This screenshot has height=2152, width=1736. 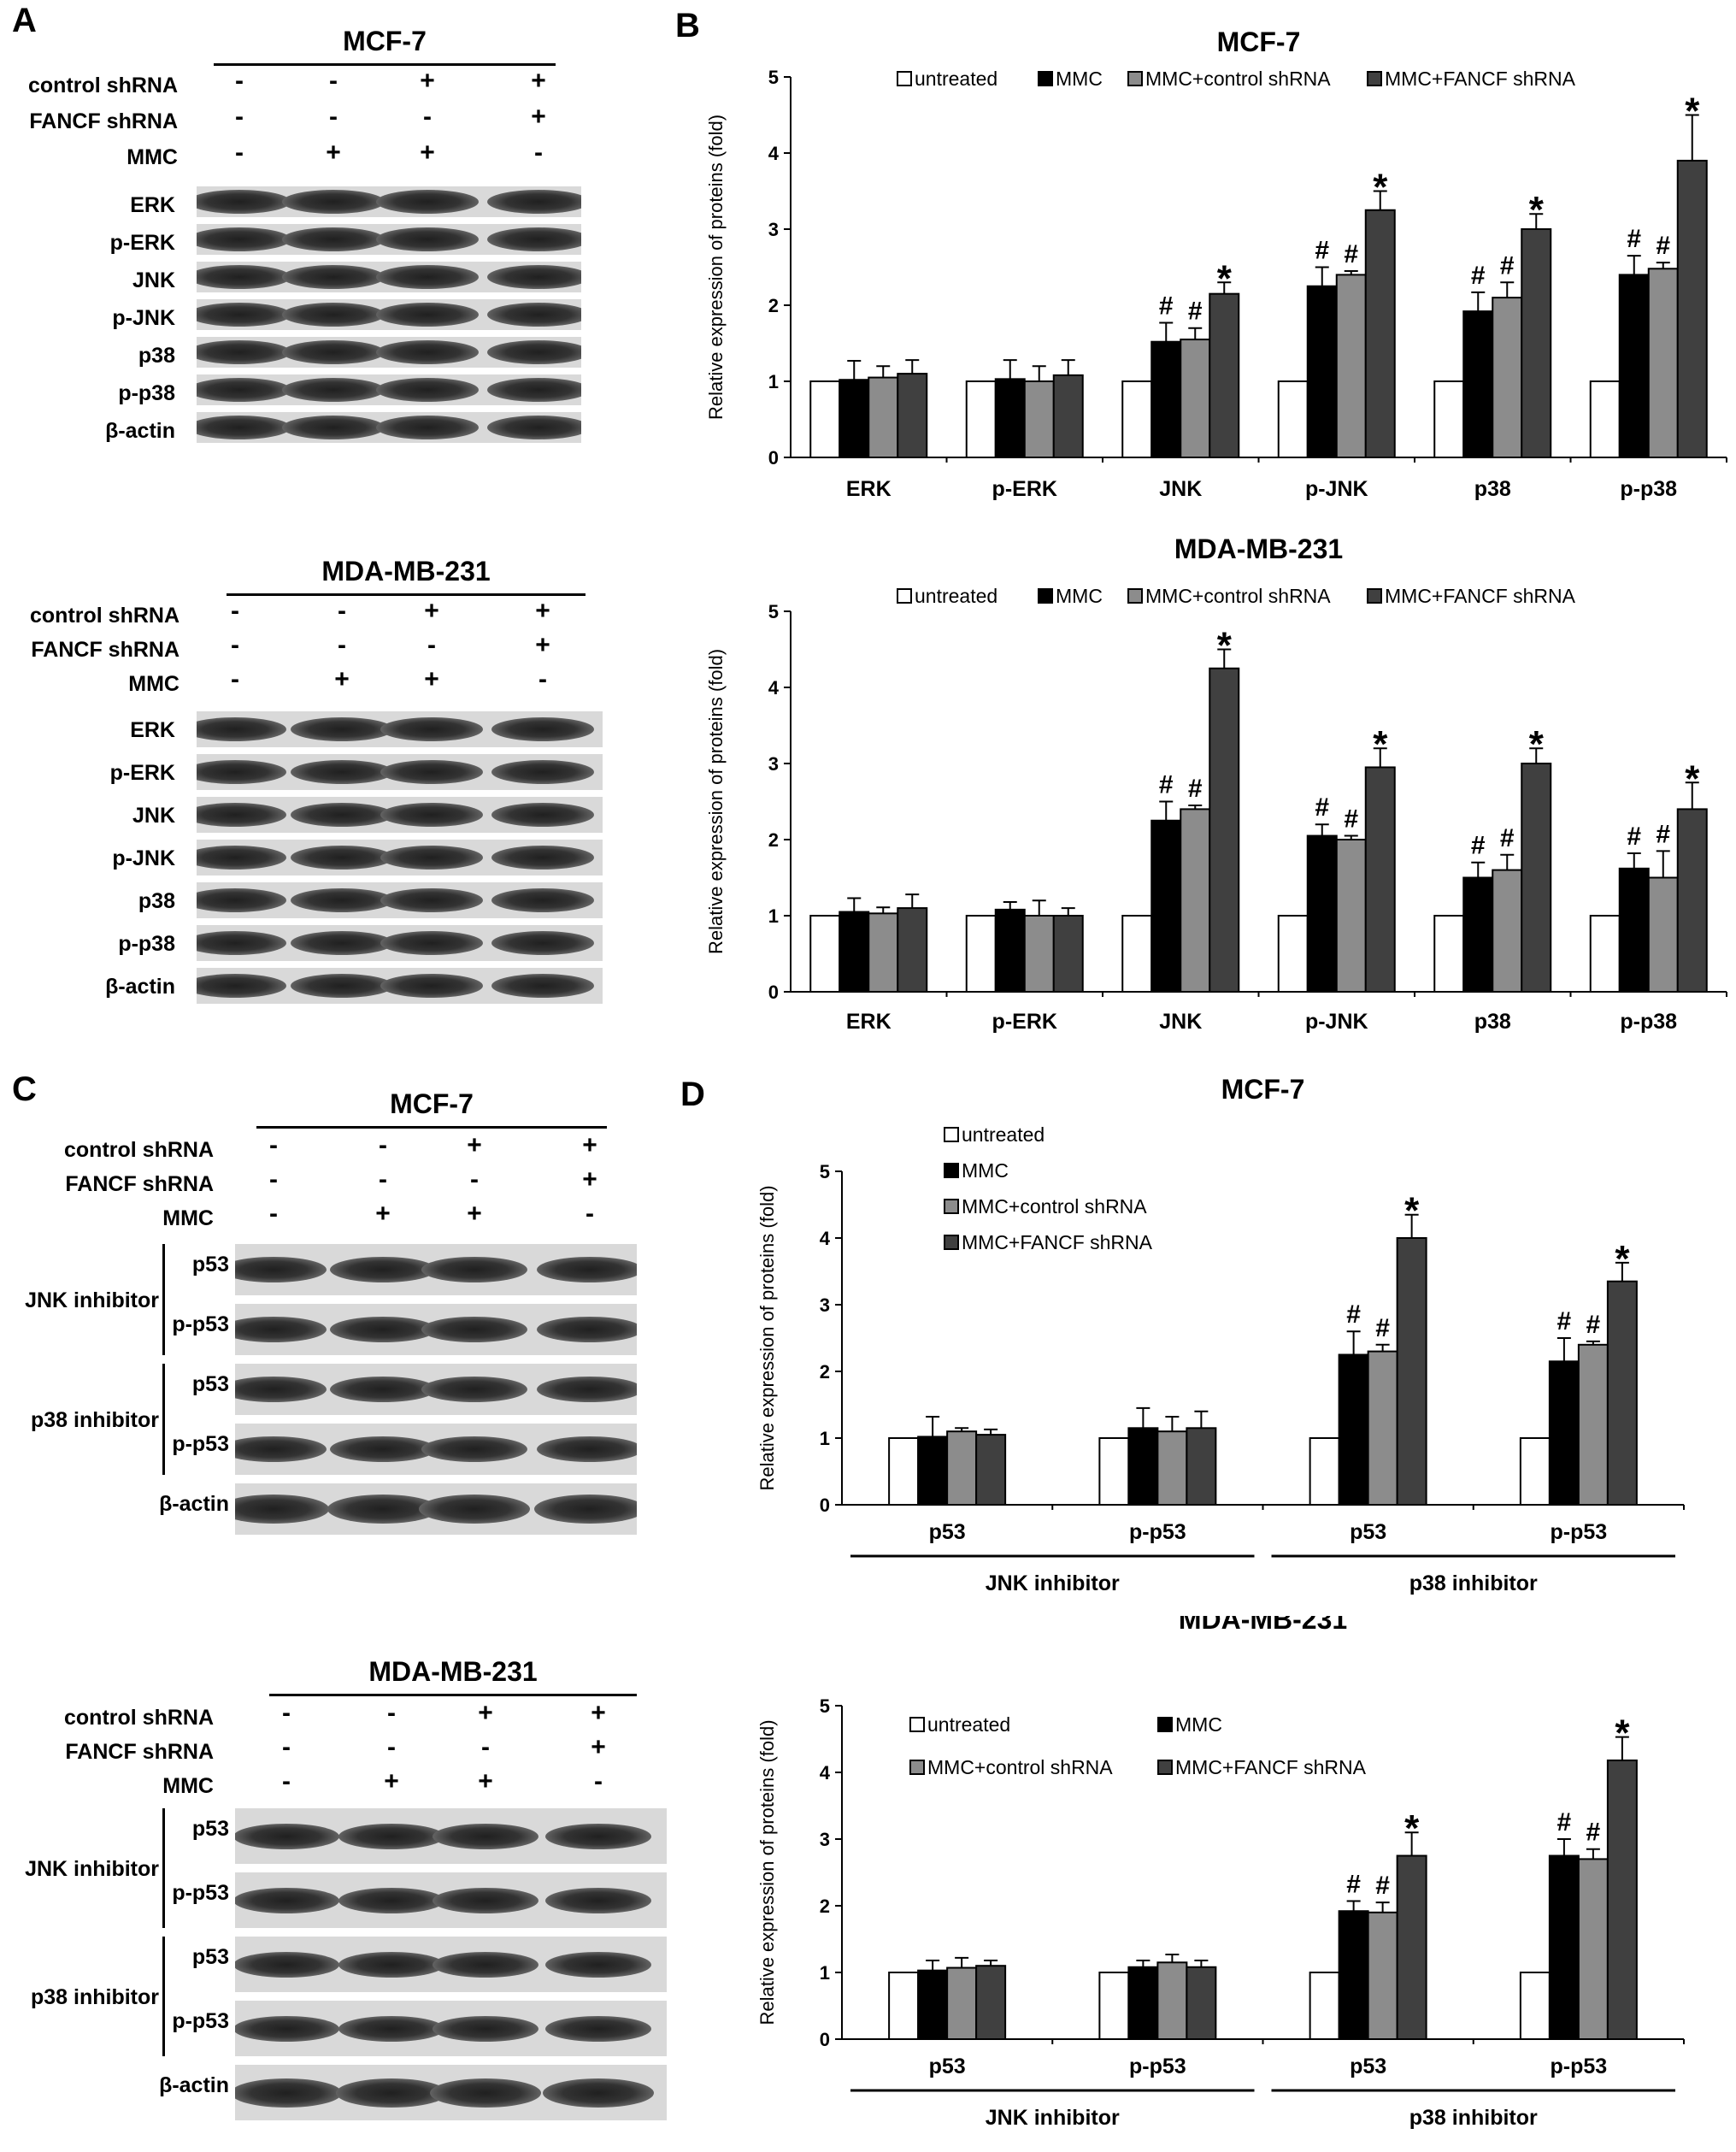 I want to click on band-label: p-p53, so click(x=201, y=1893).